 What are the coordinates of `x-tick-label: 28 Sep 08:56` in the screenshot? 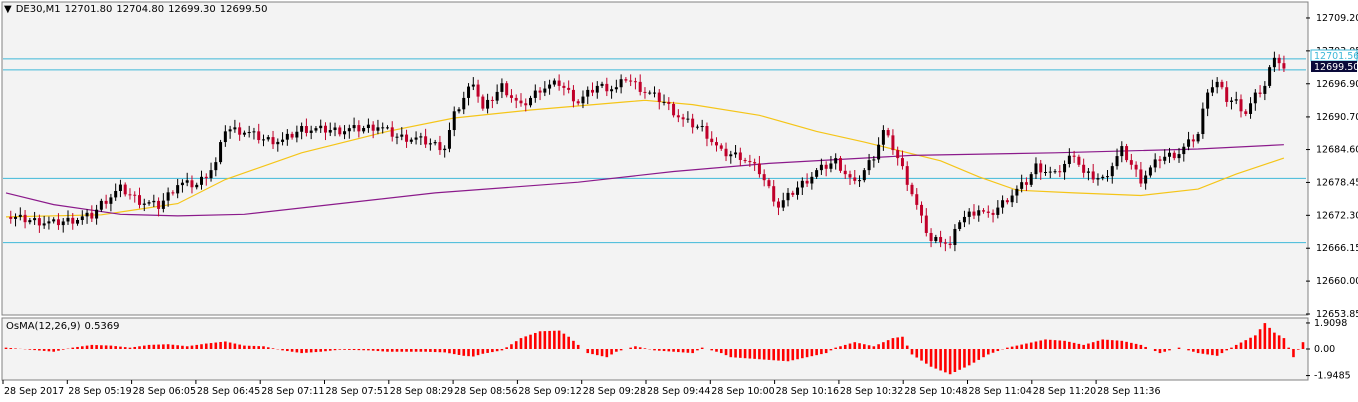 It's located at (485, 391).